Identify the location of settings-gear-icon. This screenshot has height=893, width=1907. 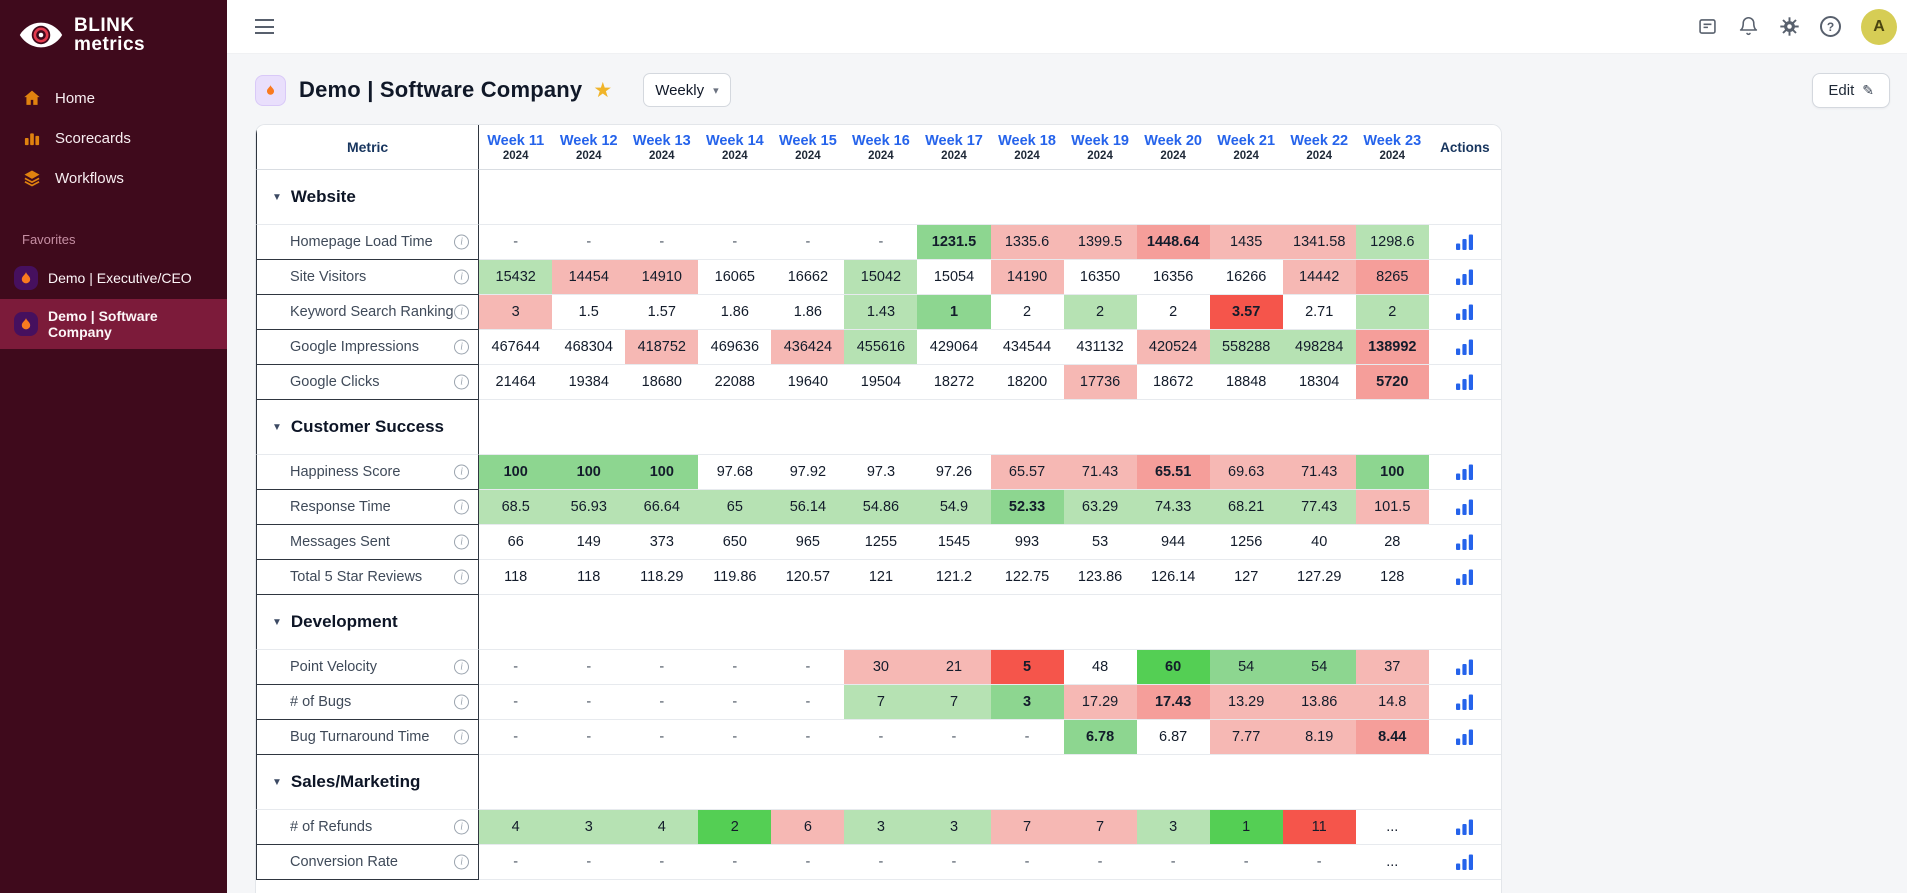
(1789, 26).